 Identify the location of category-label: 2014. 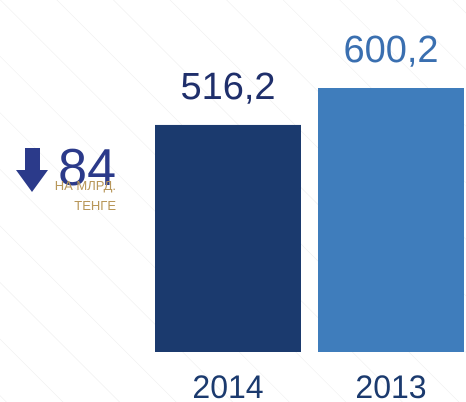
(227, 385).